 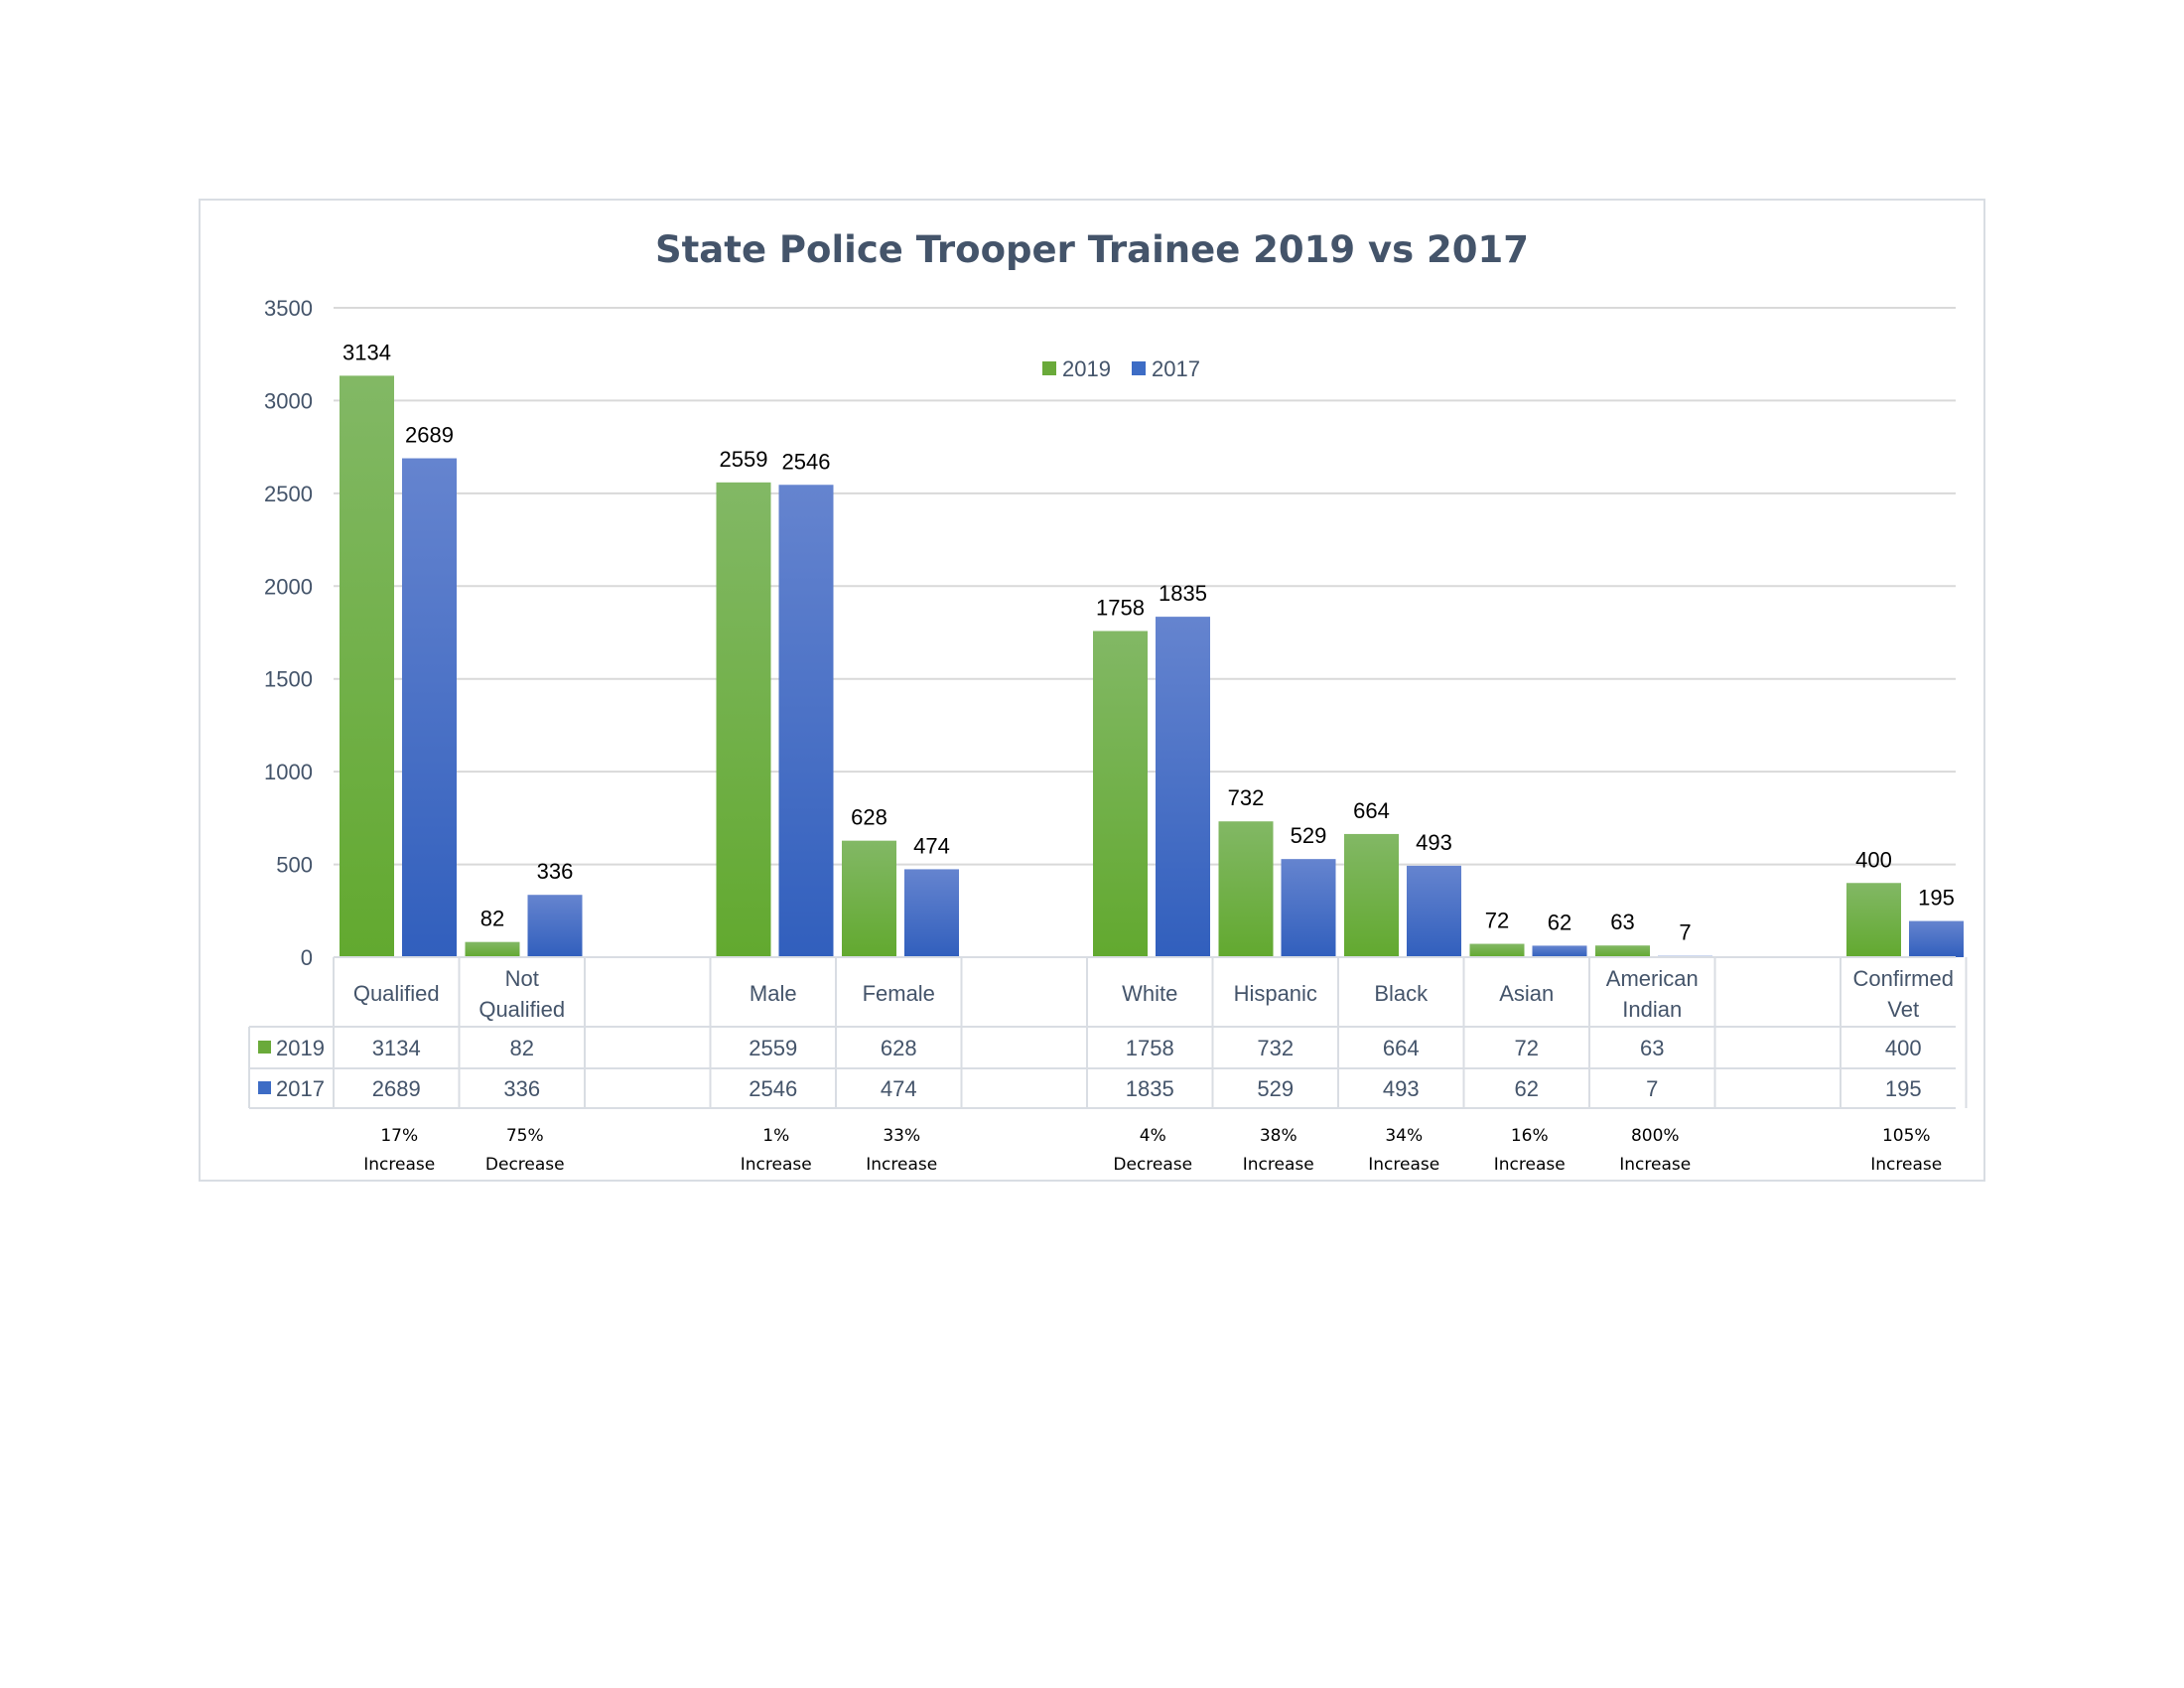 I want to click on data-label: 195, so click(x=1936, y=898).